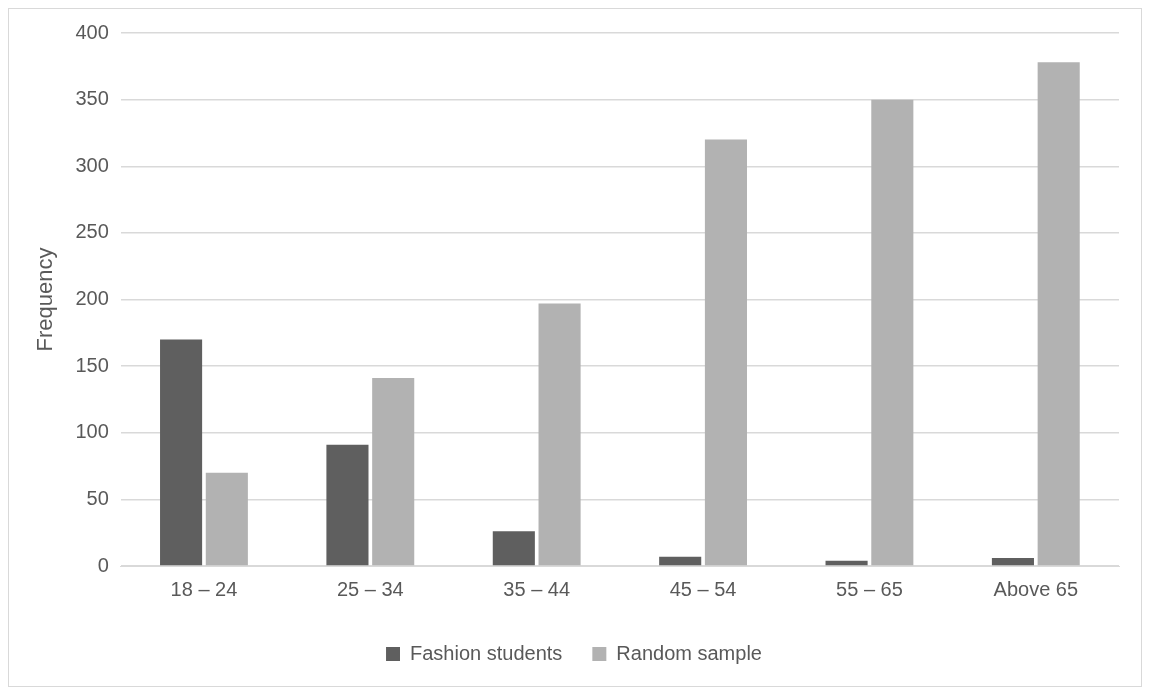  What do you see at coordinates (92, 431) in the screenshot?
I see `y-tick-label: 100` at bounding box center [92, 431].